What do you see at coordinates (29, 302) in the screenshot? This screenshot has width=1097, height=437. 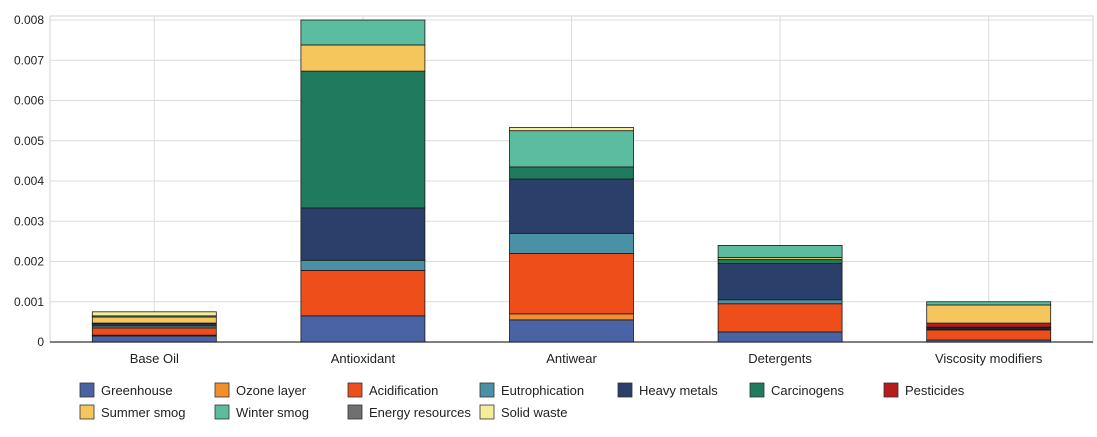 I see `y-tick-label: 0.001` at bounding box center [29, 302].